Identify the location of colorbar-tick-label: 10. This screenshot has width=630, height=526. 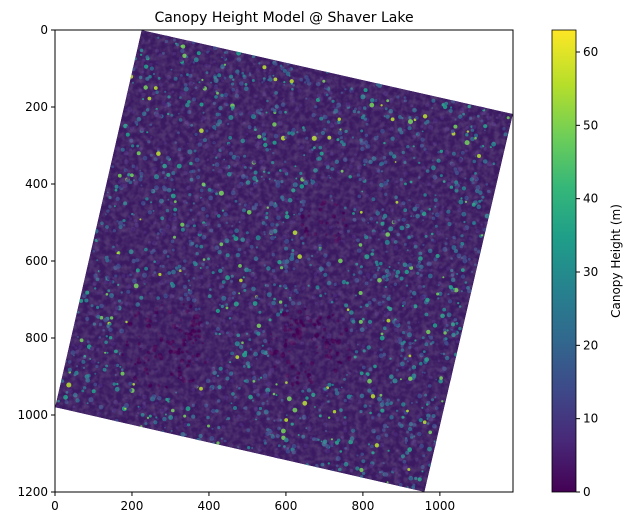
(590, 419).